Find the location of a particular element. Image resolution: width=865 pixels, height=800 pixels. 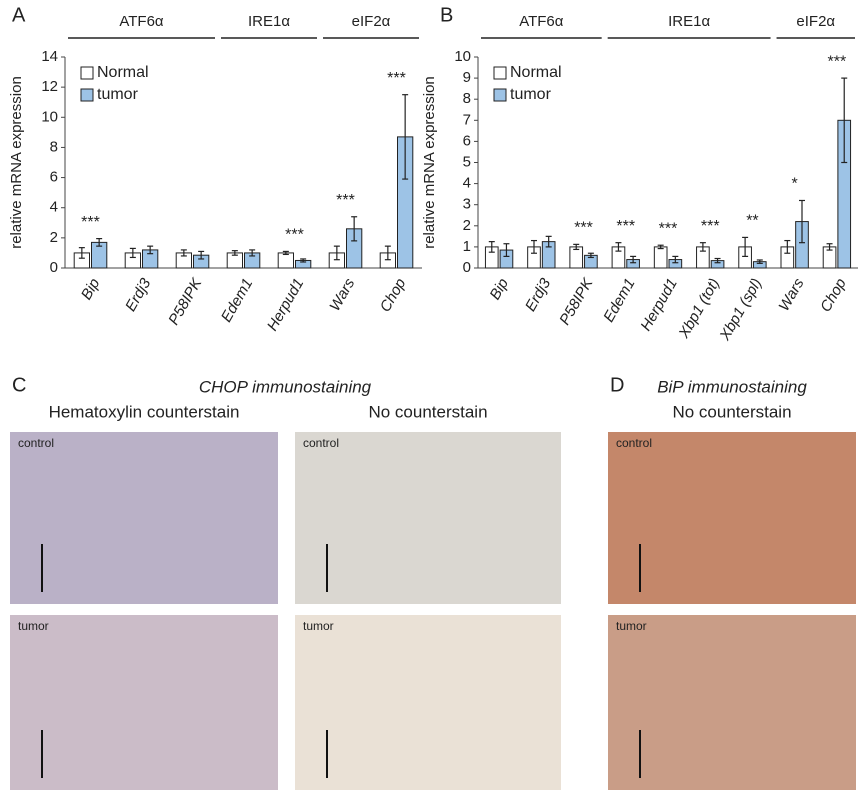

micrograph-title: CHOP immunostaining is located at coordinates (285, 386).